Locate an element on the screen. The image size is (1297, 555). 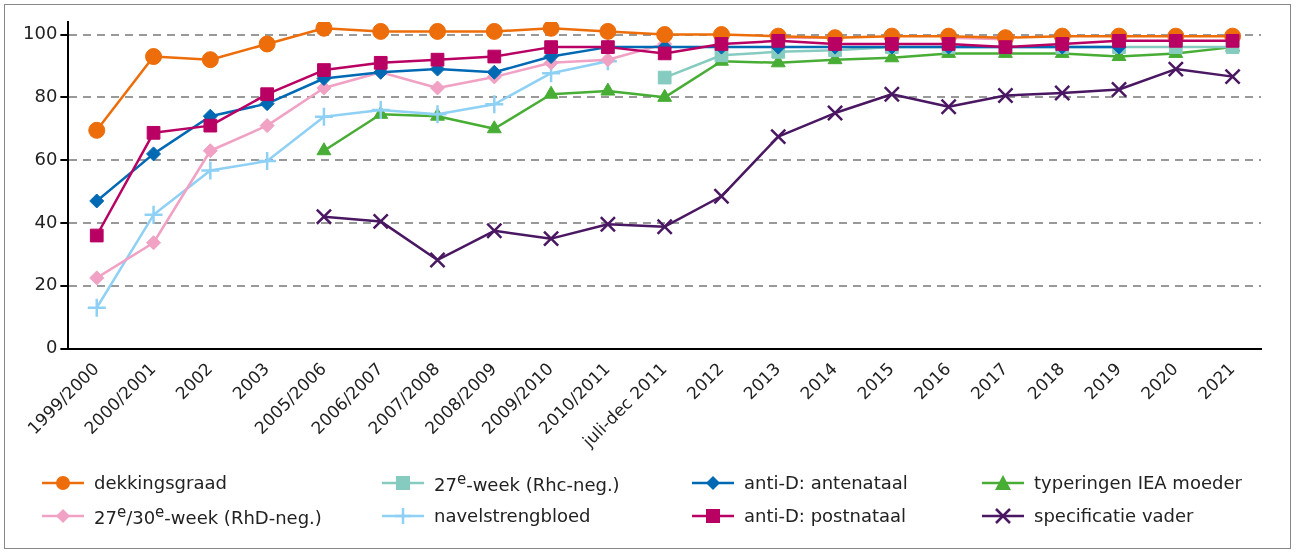
legend-label: 27$^{e}$/30$^{e}$-week (RhD-neg.) is located at coordinates (208, 515).